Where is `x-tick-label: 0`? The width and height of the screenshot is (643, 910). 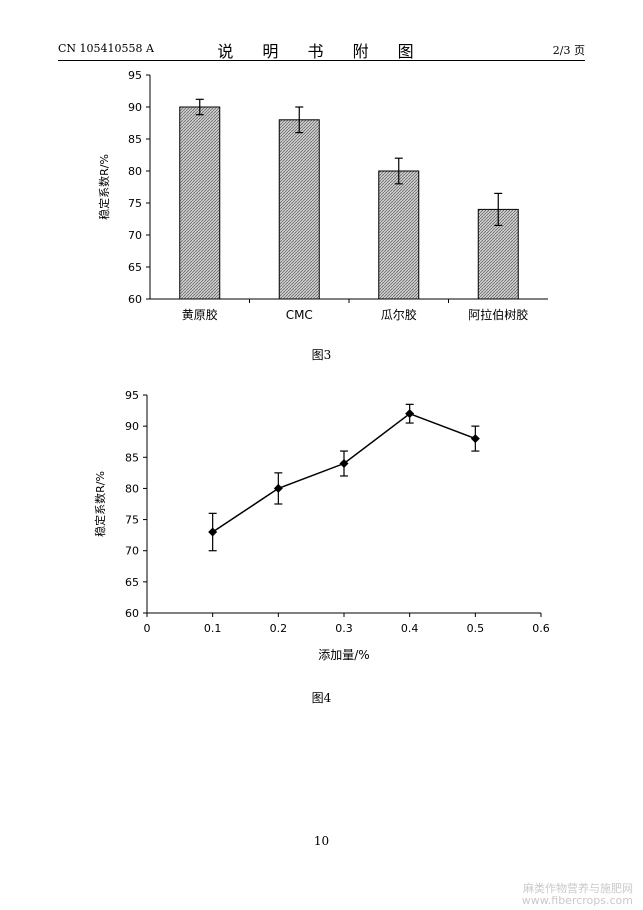 x-tick-label: 0 is located at coordinates (147, 628).